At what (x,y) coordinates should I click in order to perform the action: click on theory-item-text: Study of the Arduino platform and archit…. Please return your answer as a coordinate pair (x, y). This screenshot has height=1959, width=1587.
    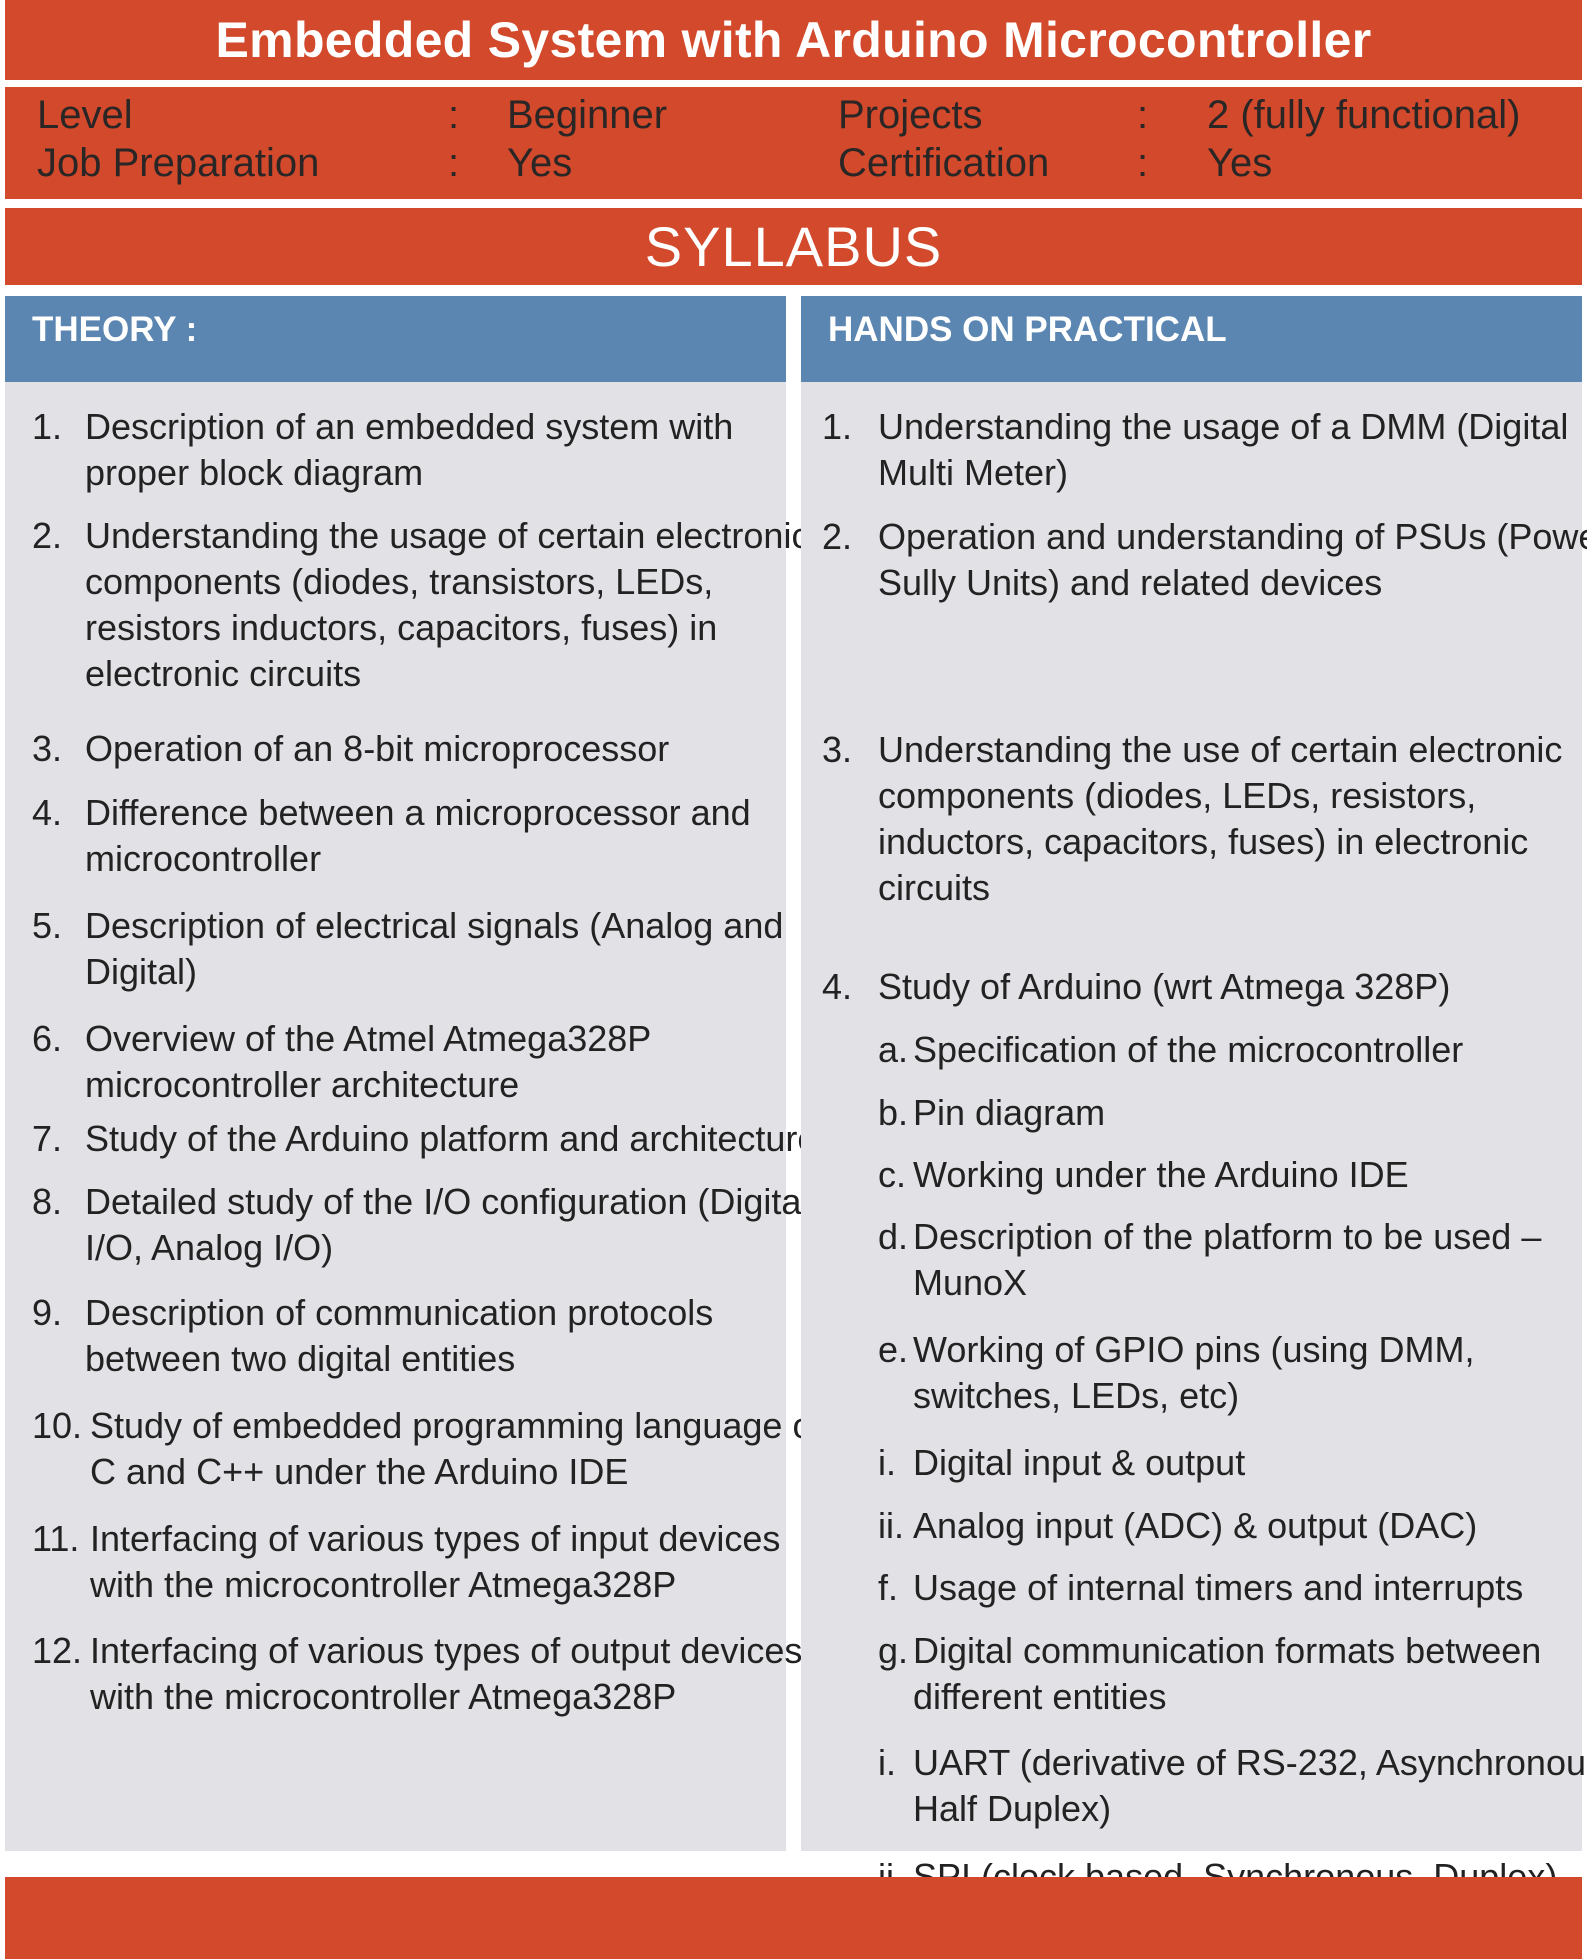
    Looking at the image, I should click on (451, 1138).